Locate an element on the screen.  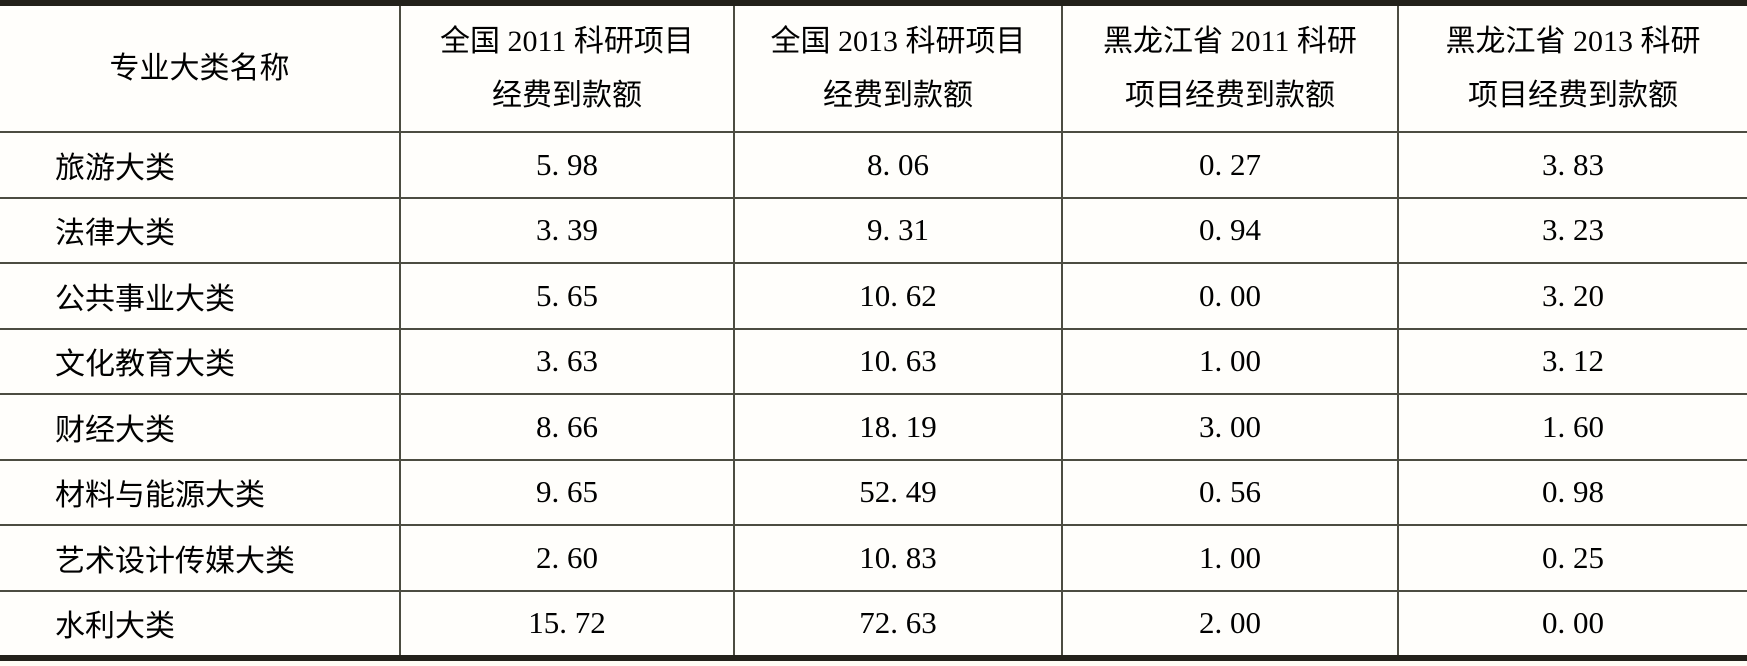
value-cell: 52. 49 is located at coordinates (897, 492).